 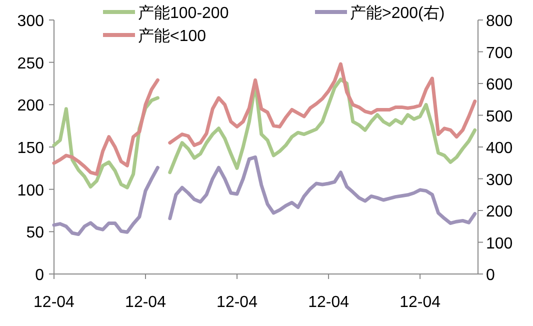 I want to click on ytick: 300, so click(x=30, y=21).